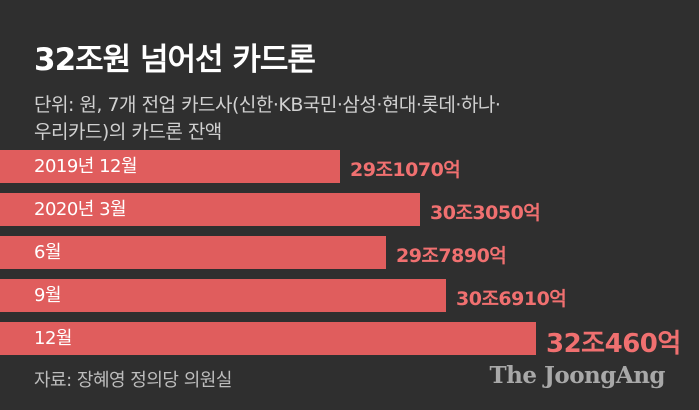 The height and width of the screenshot is (410, 699). Describe the element at coordinates (53, 338) in the screenshot. I see `bar-category-label: 12월` at that location.